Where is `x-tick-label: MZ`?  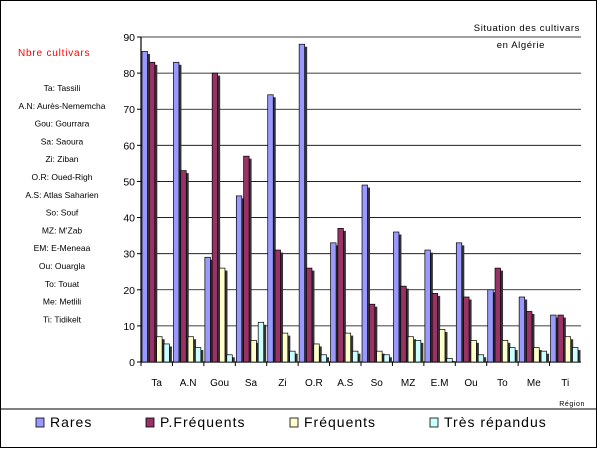
x-tick-label: MZ is located at coordinates (408, 383).